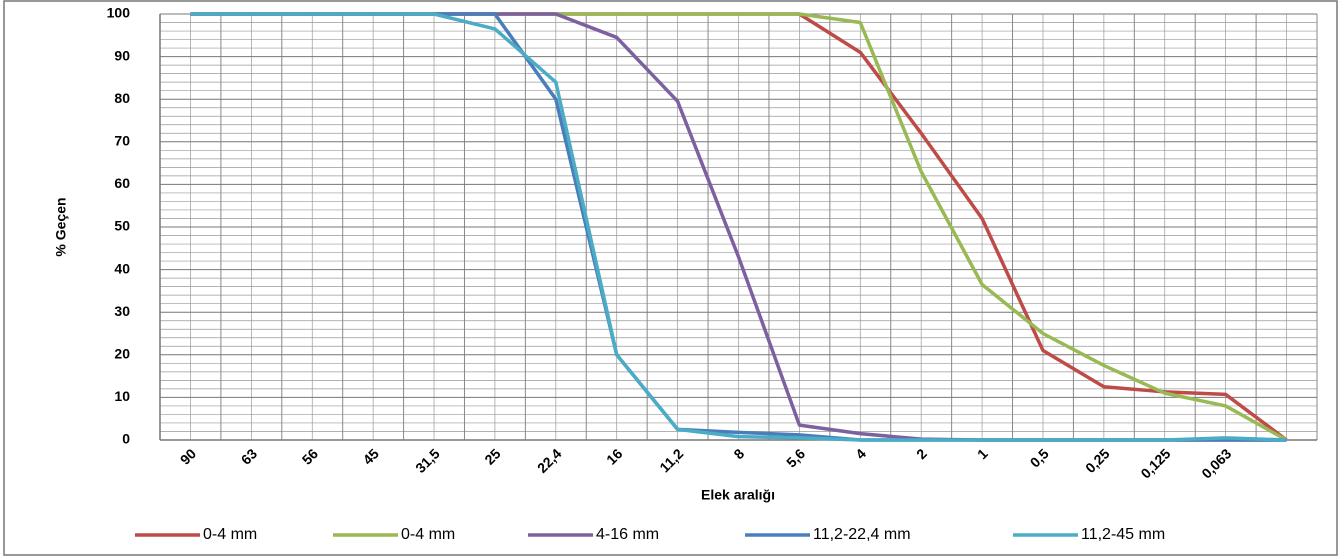 This screenshot has width=1341, height=560. Describe the element at coordinates (1123, 534) in the screenshot. I see `legend-label: 11,2-45 mm` at that location.